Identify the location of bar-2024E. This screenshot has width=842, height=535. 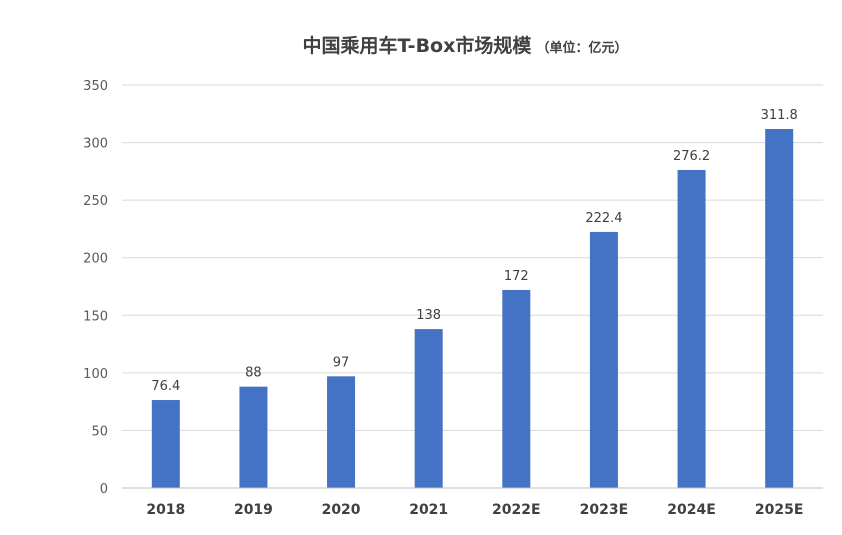
(691, 328).